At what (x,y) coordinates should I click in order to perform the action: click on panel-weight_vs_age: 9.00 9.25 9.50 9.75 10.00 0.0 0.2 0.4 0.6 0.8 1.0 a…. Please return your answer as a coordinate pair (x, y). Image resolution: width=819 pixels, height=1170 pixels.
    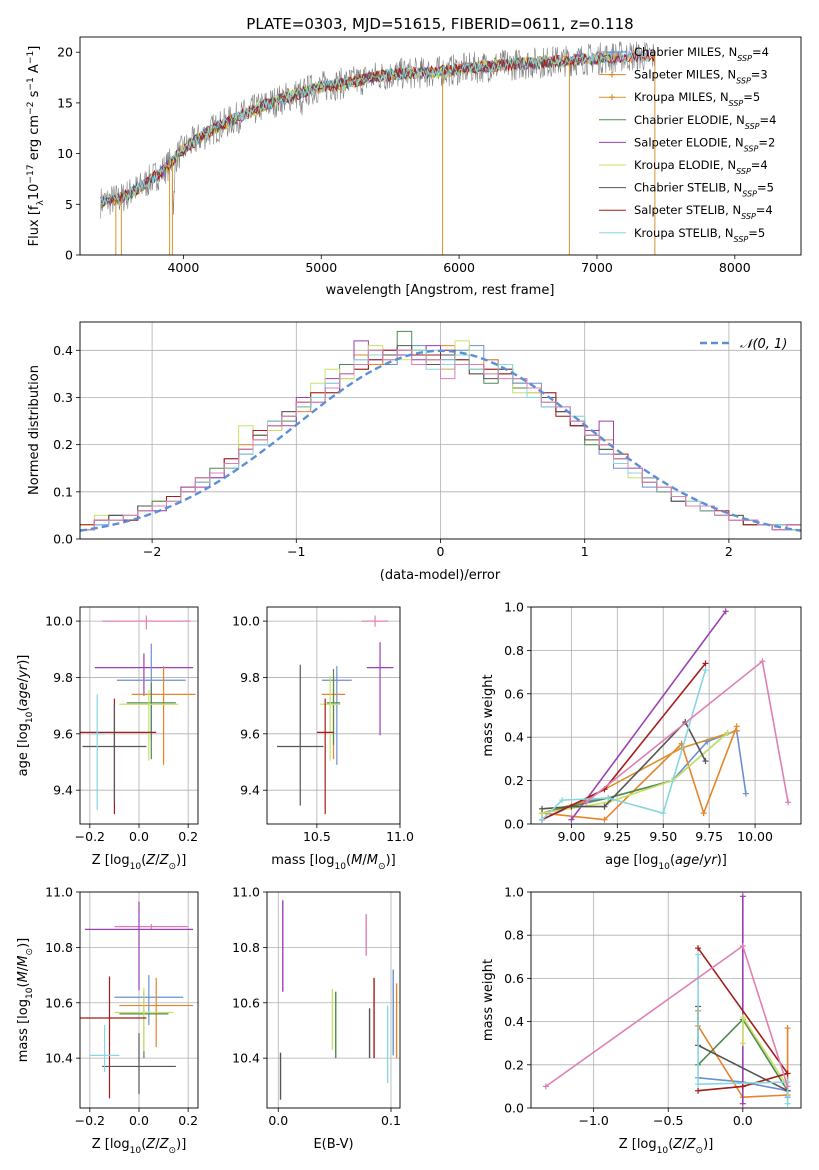
    Looking at the image, I should click on (641, 736).